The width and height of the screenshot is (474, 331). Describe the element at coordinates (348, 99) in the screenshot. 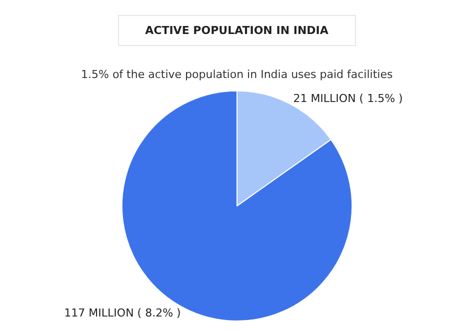

I see `data-label: 21 MILLION ( 1.5% )` at that location.